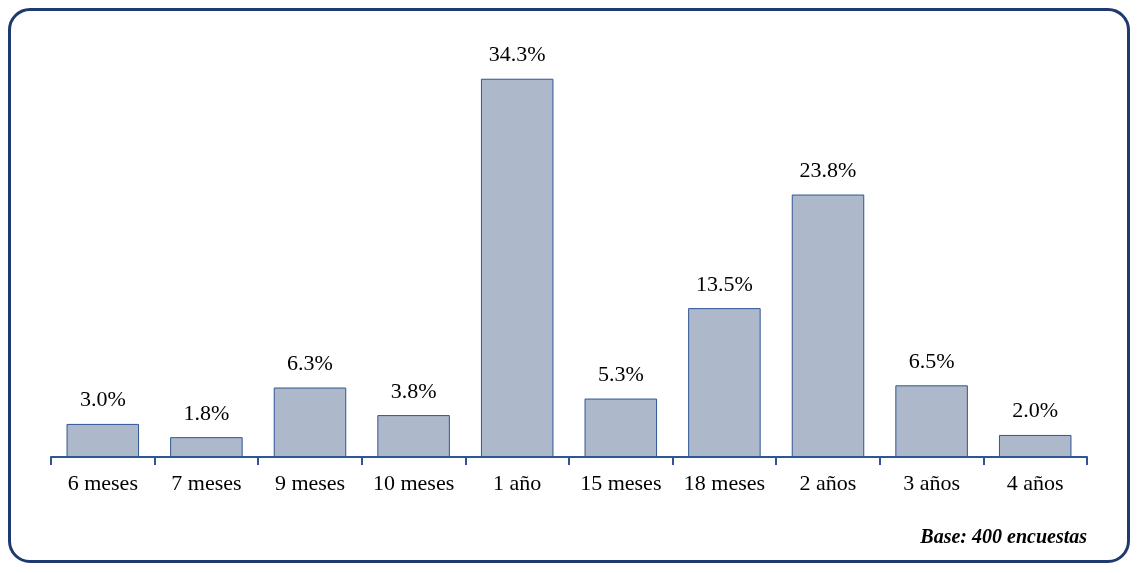 Image resolution: width=1141 pixels, height=573 pixels. Describe the element at coordinates (310, 482) in the screenshot. I see `x-tick-label: 9 meses` at that location.